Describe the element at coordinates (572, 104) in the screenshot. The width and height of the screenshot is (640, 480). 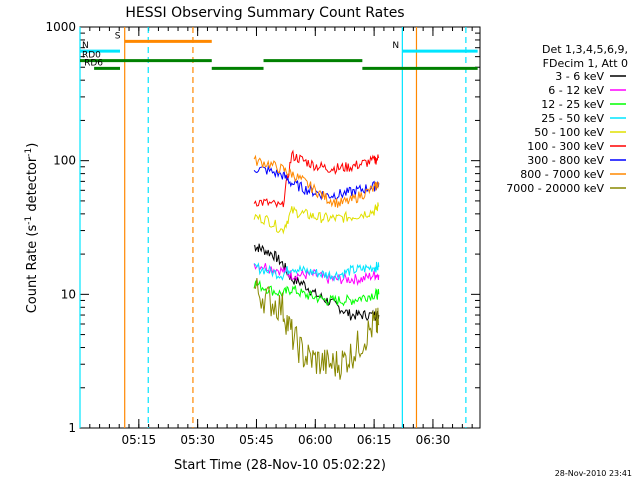
I see `legend-entry-label: 12 - 25 keV` at that location.